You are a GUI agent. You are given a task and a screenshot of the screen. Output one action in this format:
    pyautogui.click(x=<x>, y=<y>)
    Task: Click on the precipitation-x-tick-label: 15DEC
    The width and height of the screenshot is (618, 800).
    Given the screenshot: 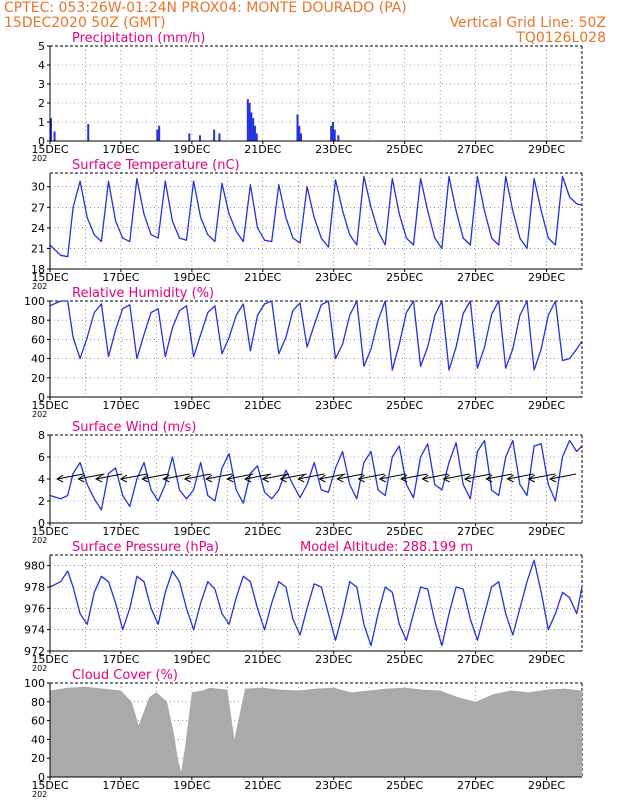 What is the action you would take?
    pyautogui.click(x=49, y=149)
    